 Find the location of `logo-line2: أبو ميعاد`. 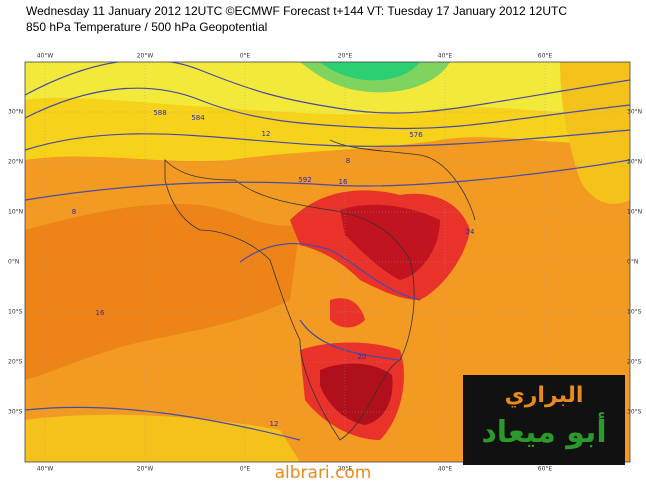

logo-line2: أبو ميعاد is located at coordinates (543, 431).